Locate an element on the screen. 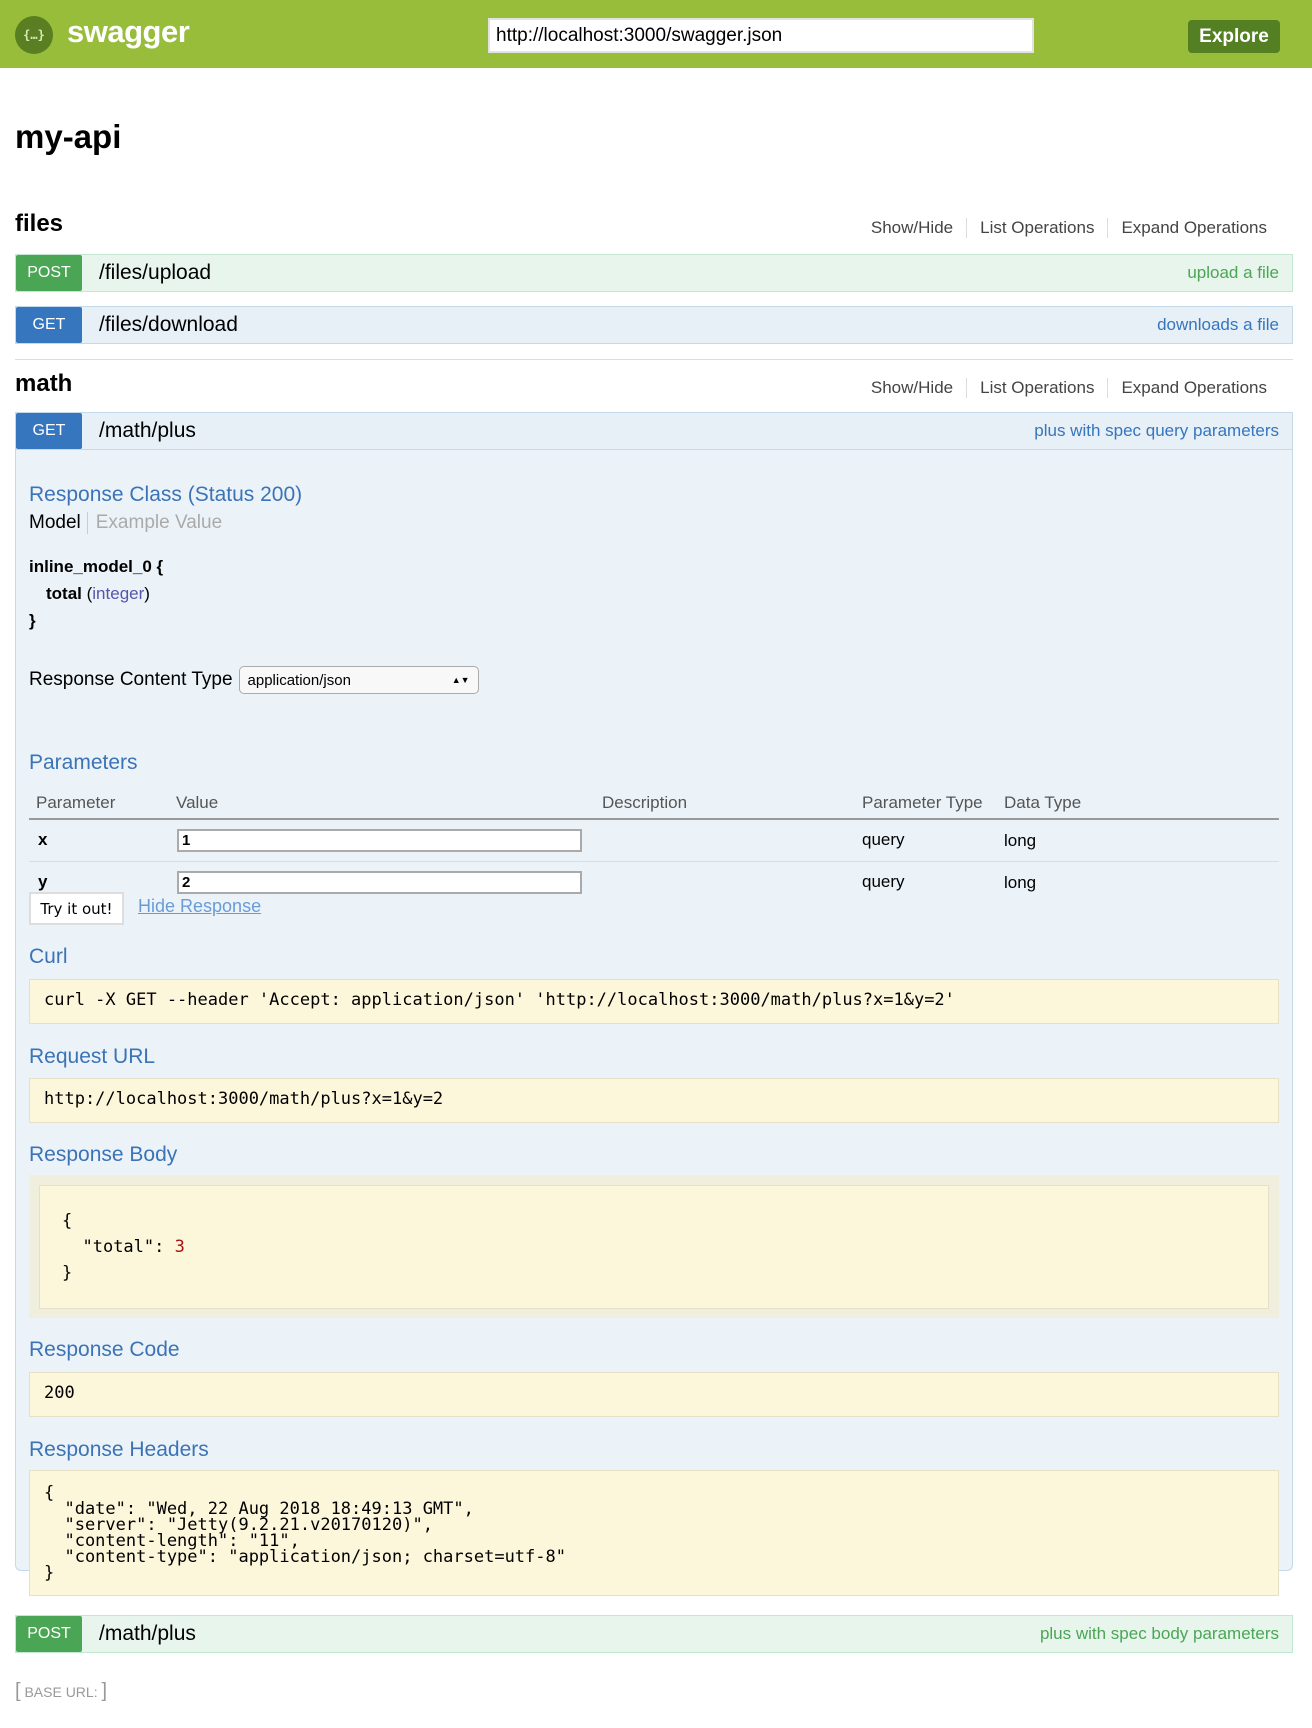 The height and width of the screenshot is (1728, 1312). base-url: [ BASE URL: ] is located at coordinates (61, 1691).